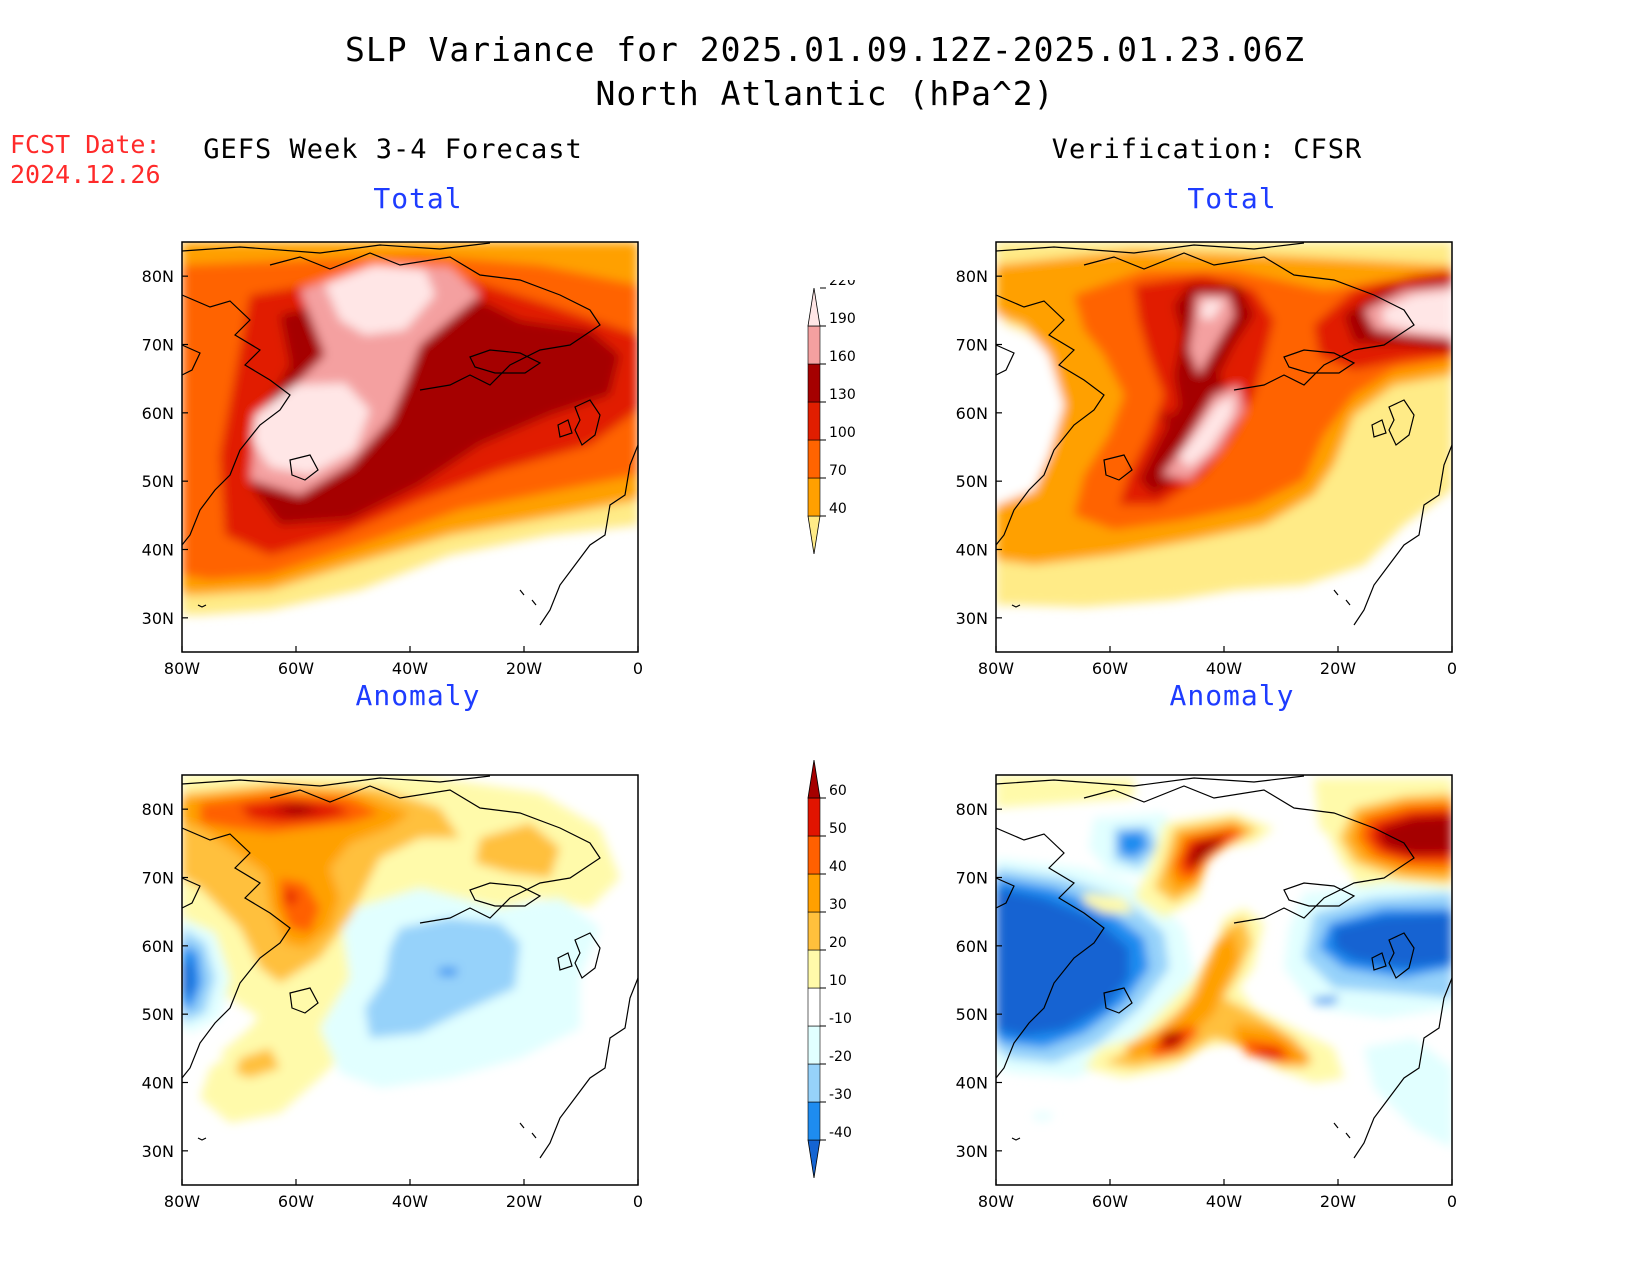 The image size is (1650, 1275). Describe the element at coordinates (842, 319) in the screenshot. I see `colorbar-label: 190` at that location.